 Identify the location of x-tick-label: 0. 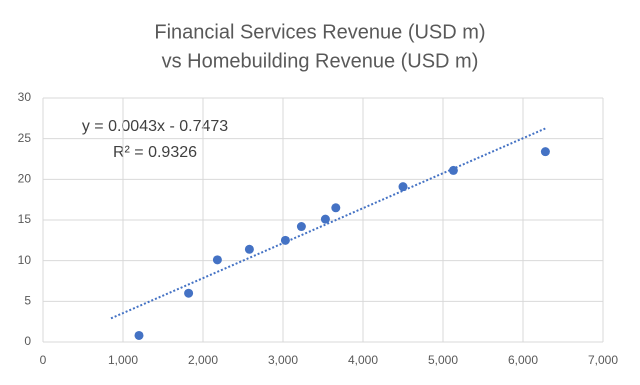
(43, 360).